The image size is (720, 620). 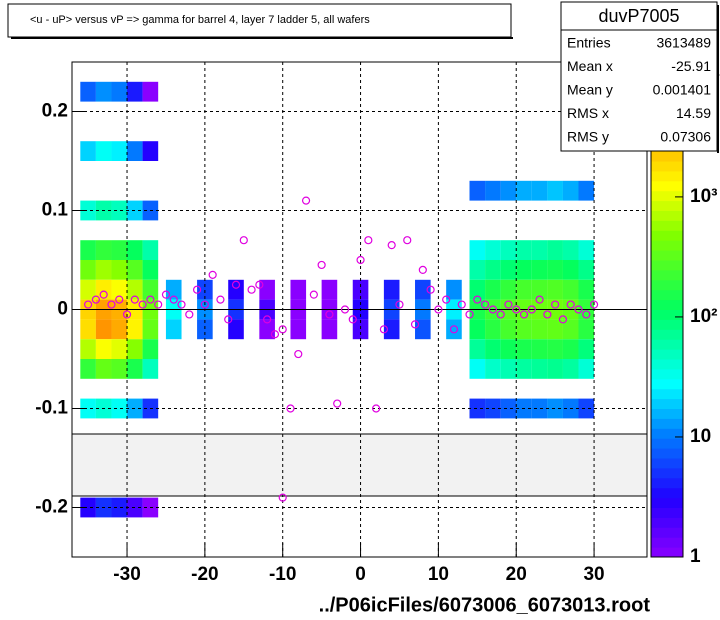 What do you see at coordinates (700, 436) in the screenshot?
I see `z-tick-label: 10` at bounding box center [700, 436].